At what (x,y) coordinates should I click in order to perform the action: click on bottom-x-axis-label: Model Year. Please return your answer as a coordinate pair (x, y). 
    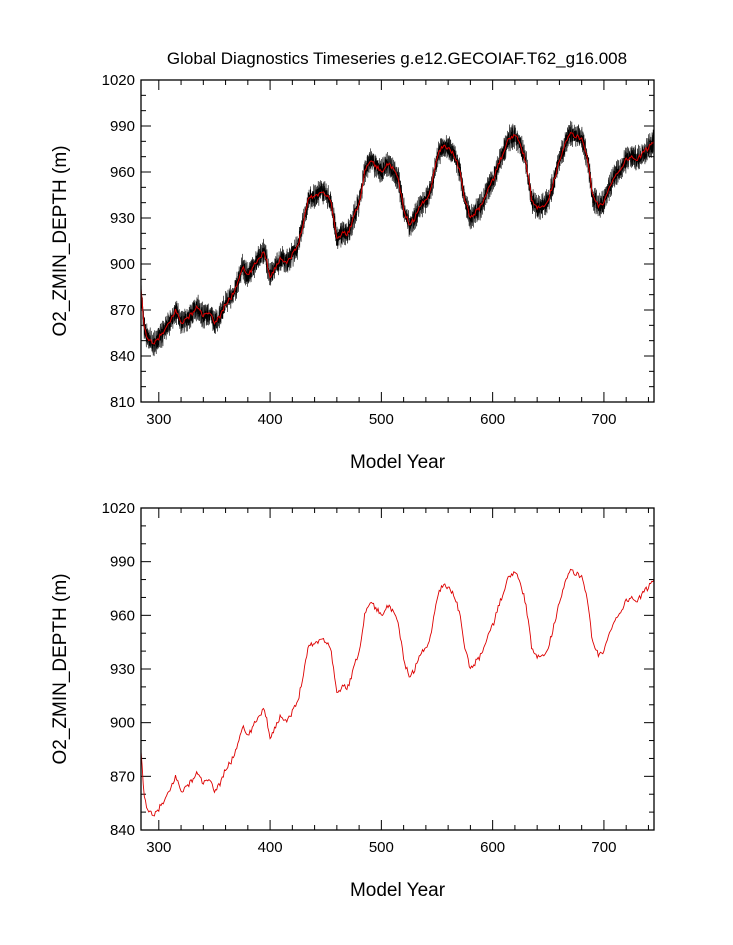
    Looking at the image, I should click on (398, 890).